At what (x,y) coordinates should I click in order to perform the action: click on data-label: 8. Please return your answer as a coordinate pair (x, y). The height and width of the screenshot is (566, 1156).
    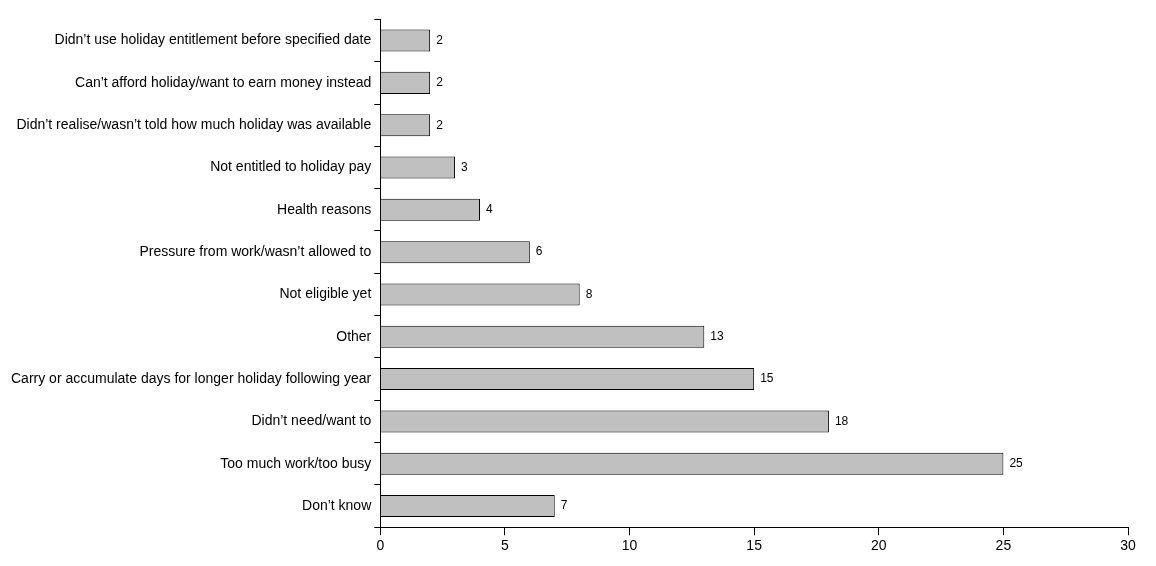
    Looking at the image, I should click on (589, 293).